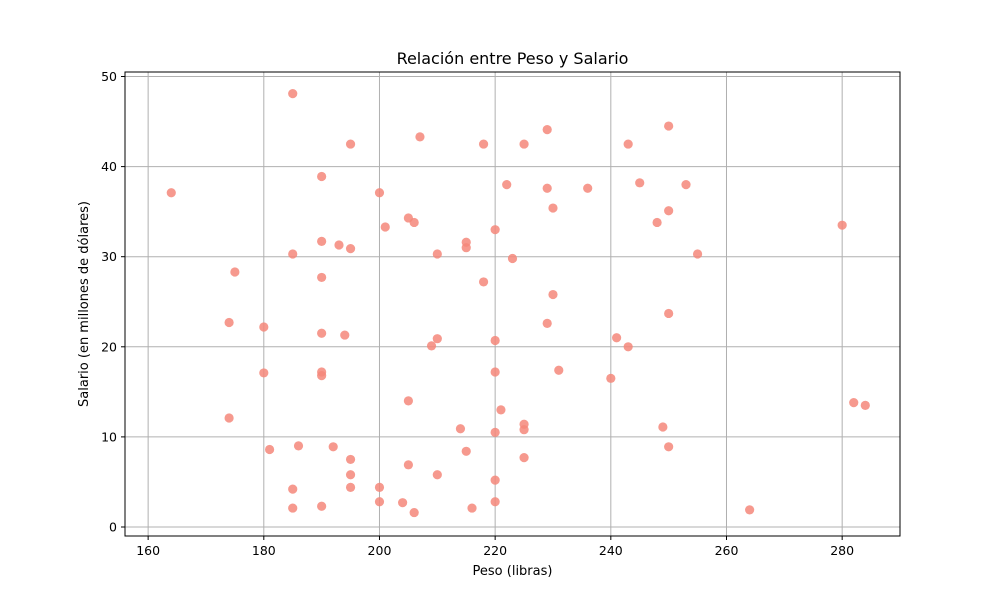 The width and height of the screenshot is (1000, 600). Describe the element at coordinates (513, 58) in the screenshot. I see `chart-title: Relación entre Peso y Salario` at that location.